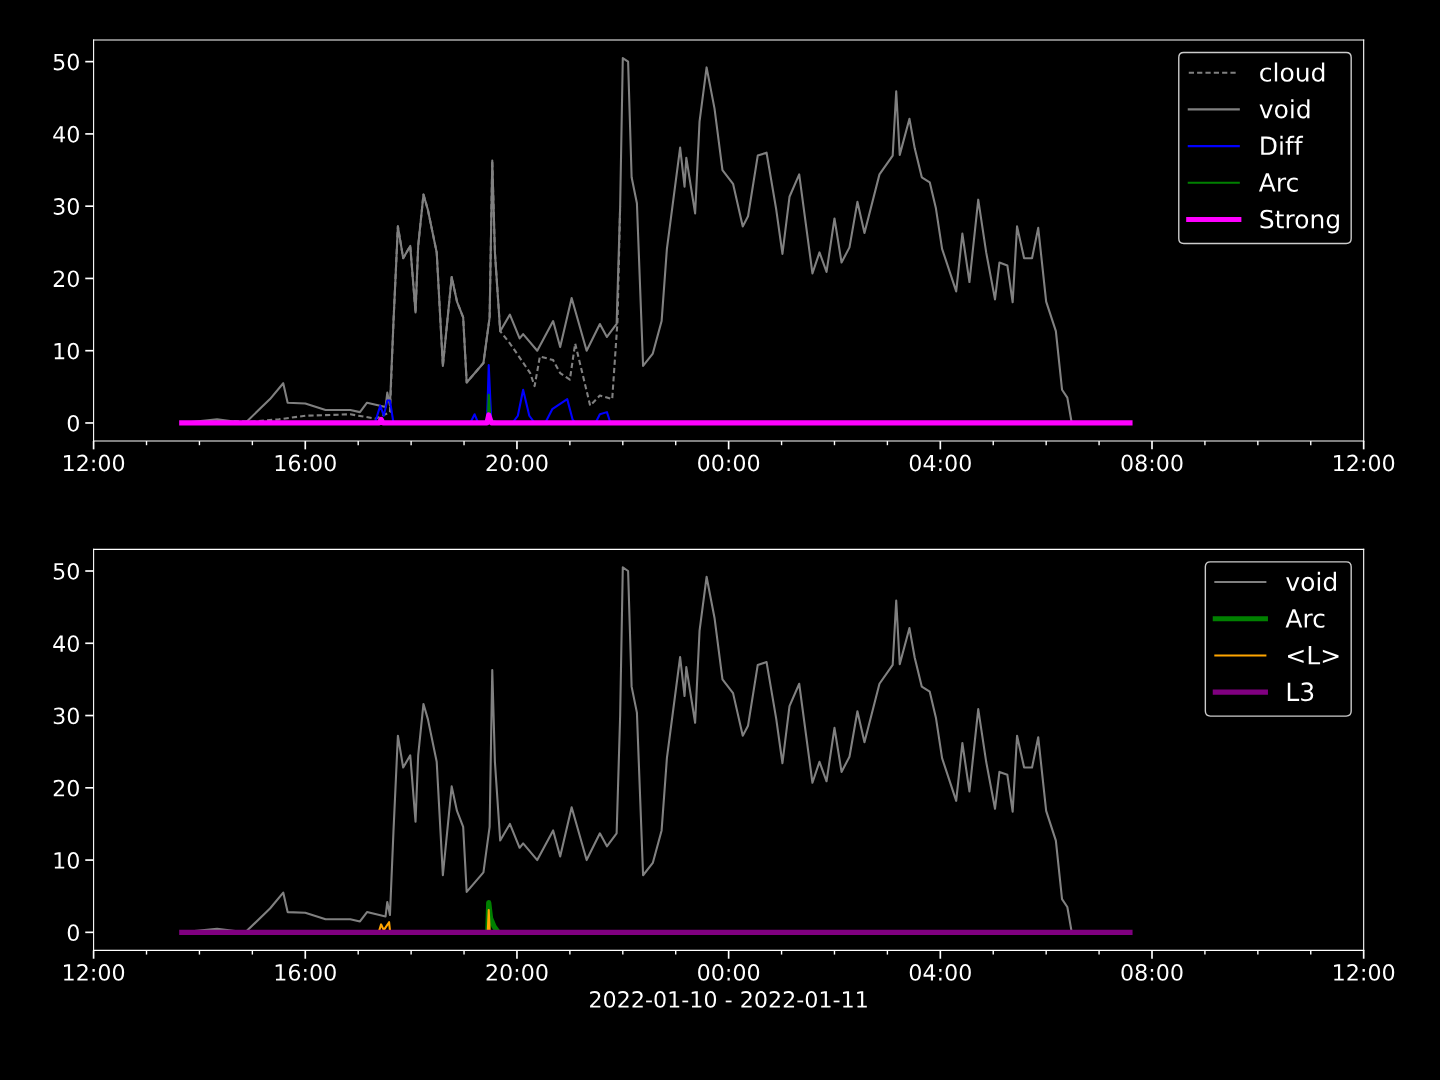 This screenshot has width=1440, height=1080. Describe the element at coordinates (1282, 145) in the screenshot. I see `legend-label: Diff` at that location.